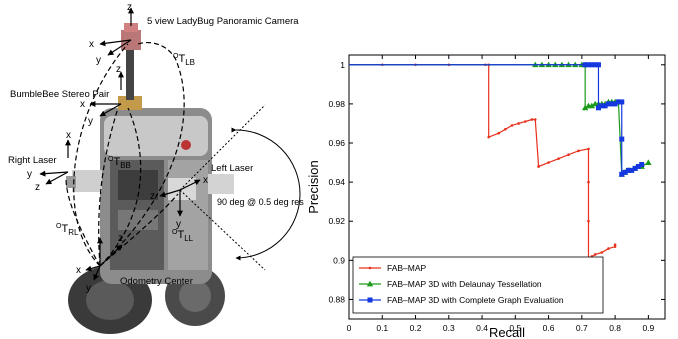 This screenshot has width=678, height=339. What do you see at coordinates (336, 182) in the screenshot?
I see `y-tick-label: 0.94` at bounding box center [336, 182].